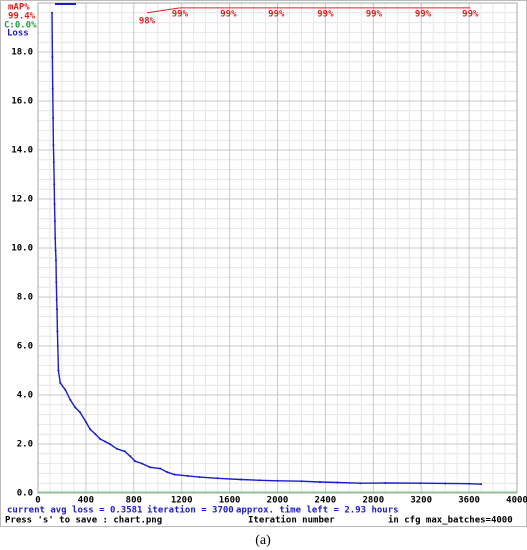 The height and width of the screenshot is (550, 527). I want to click on legend-loss: Loss, so click(18, 34).